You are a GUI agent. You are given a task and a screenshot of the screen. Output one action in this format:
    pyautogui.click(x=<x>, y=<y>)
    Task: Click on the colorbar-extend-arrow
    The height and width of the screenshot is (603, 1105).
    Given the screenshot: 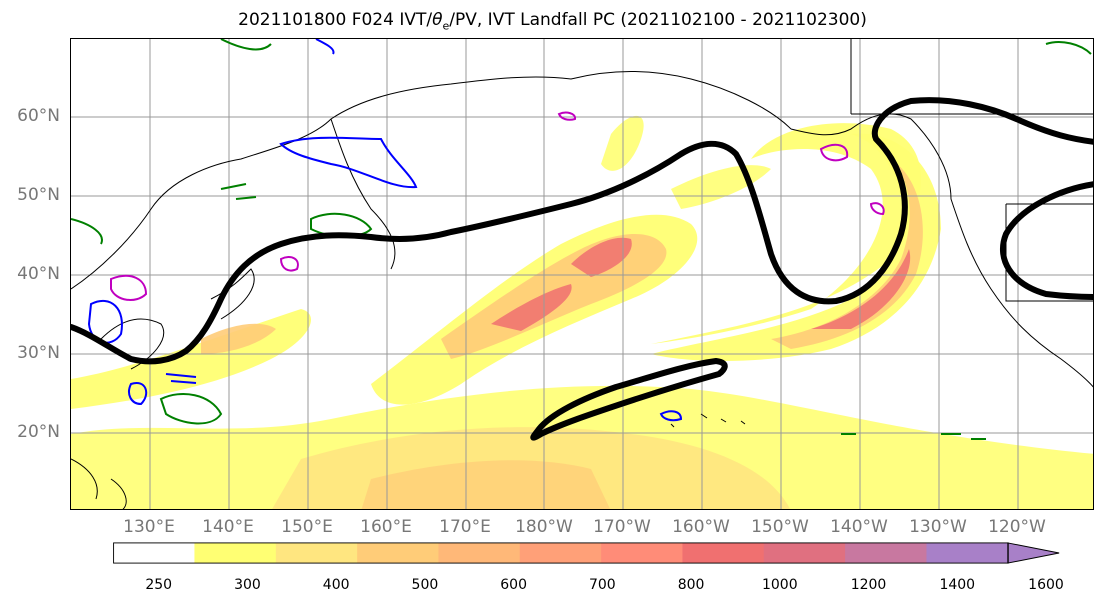 What is the action you would take?
    pyautogui.click(x=1033, y=553)
    